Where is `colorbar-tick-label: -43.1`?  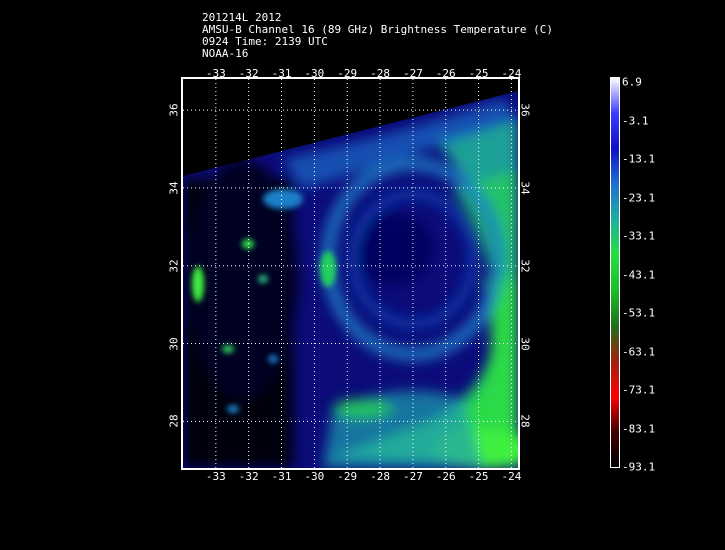 colorbar-tick-label: -43.1 is located at coordinates (639, 274).